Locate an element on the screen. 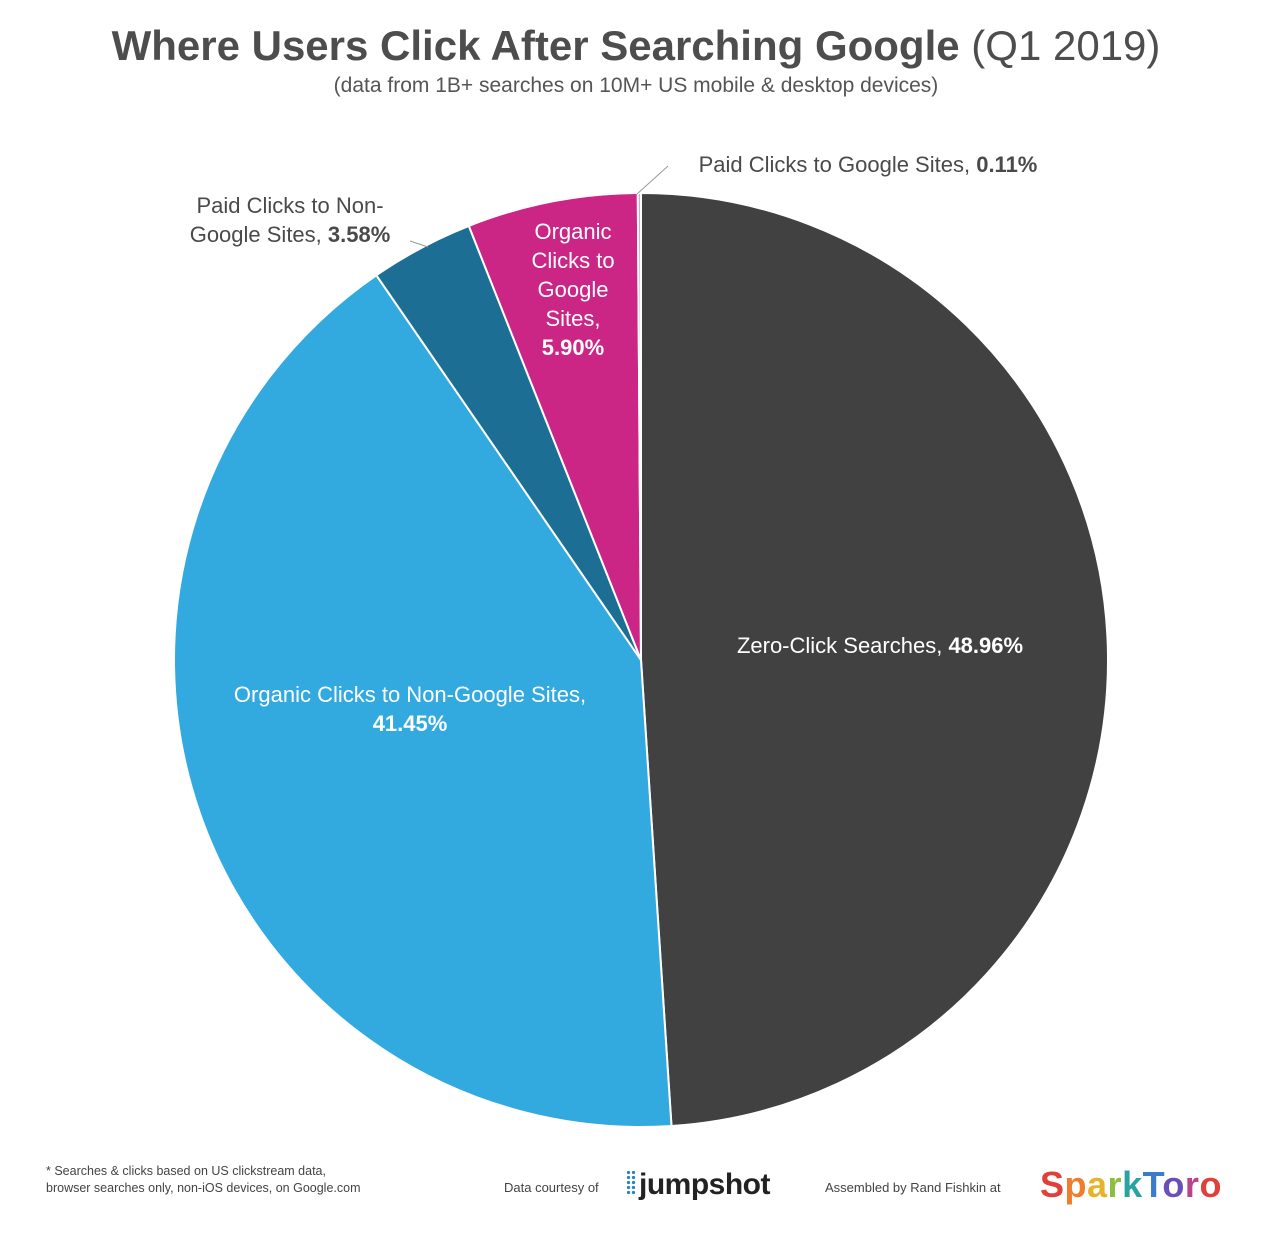 Image resolution: width=1272 pixels, height=1234 pixels. label-zero-click-line: Zero-Click Searches, is located at coordinates (839, 645).